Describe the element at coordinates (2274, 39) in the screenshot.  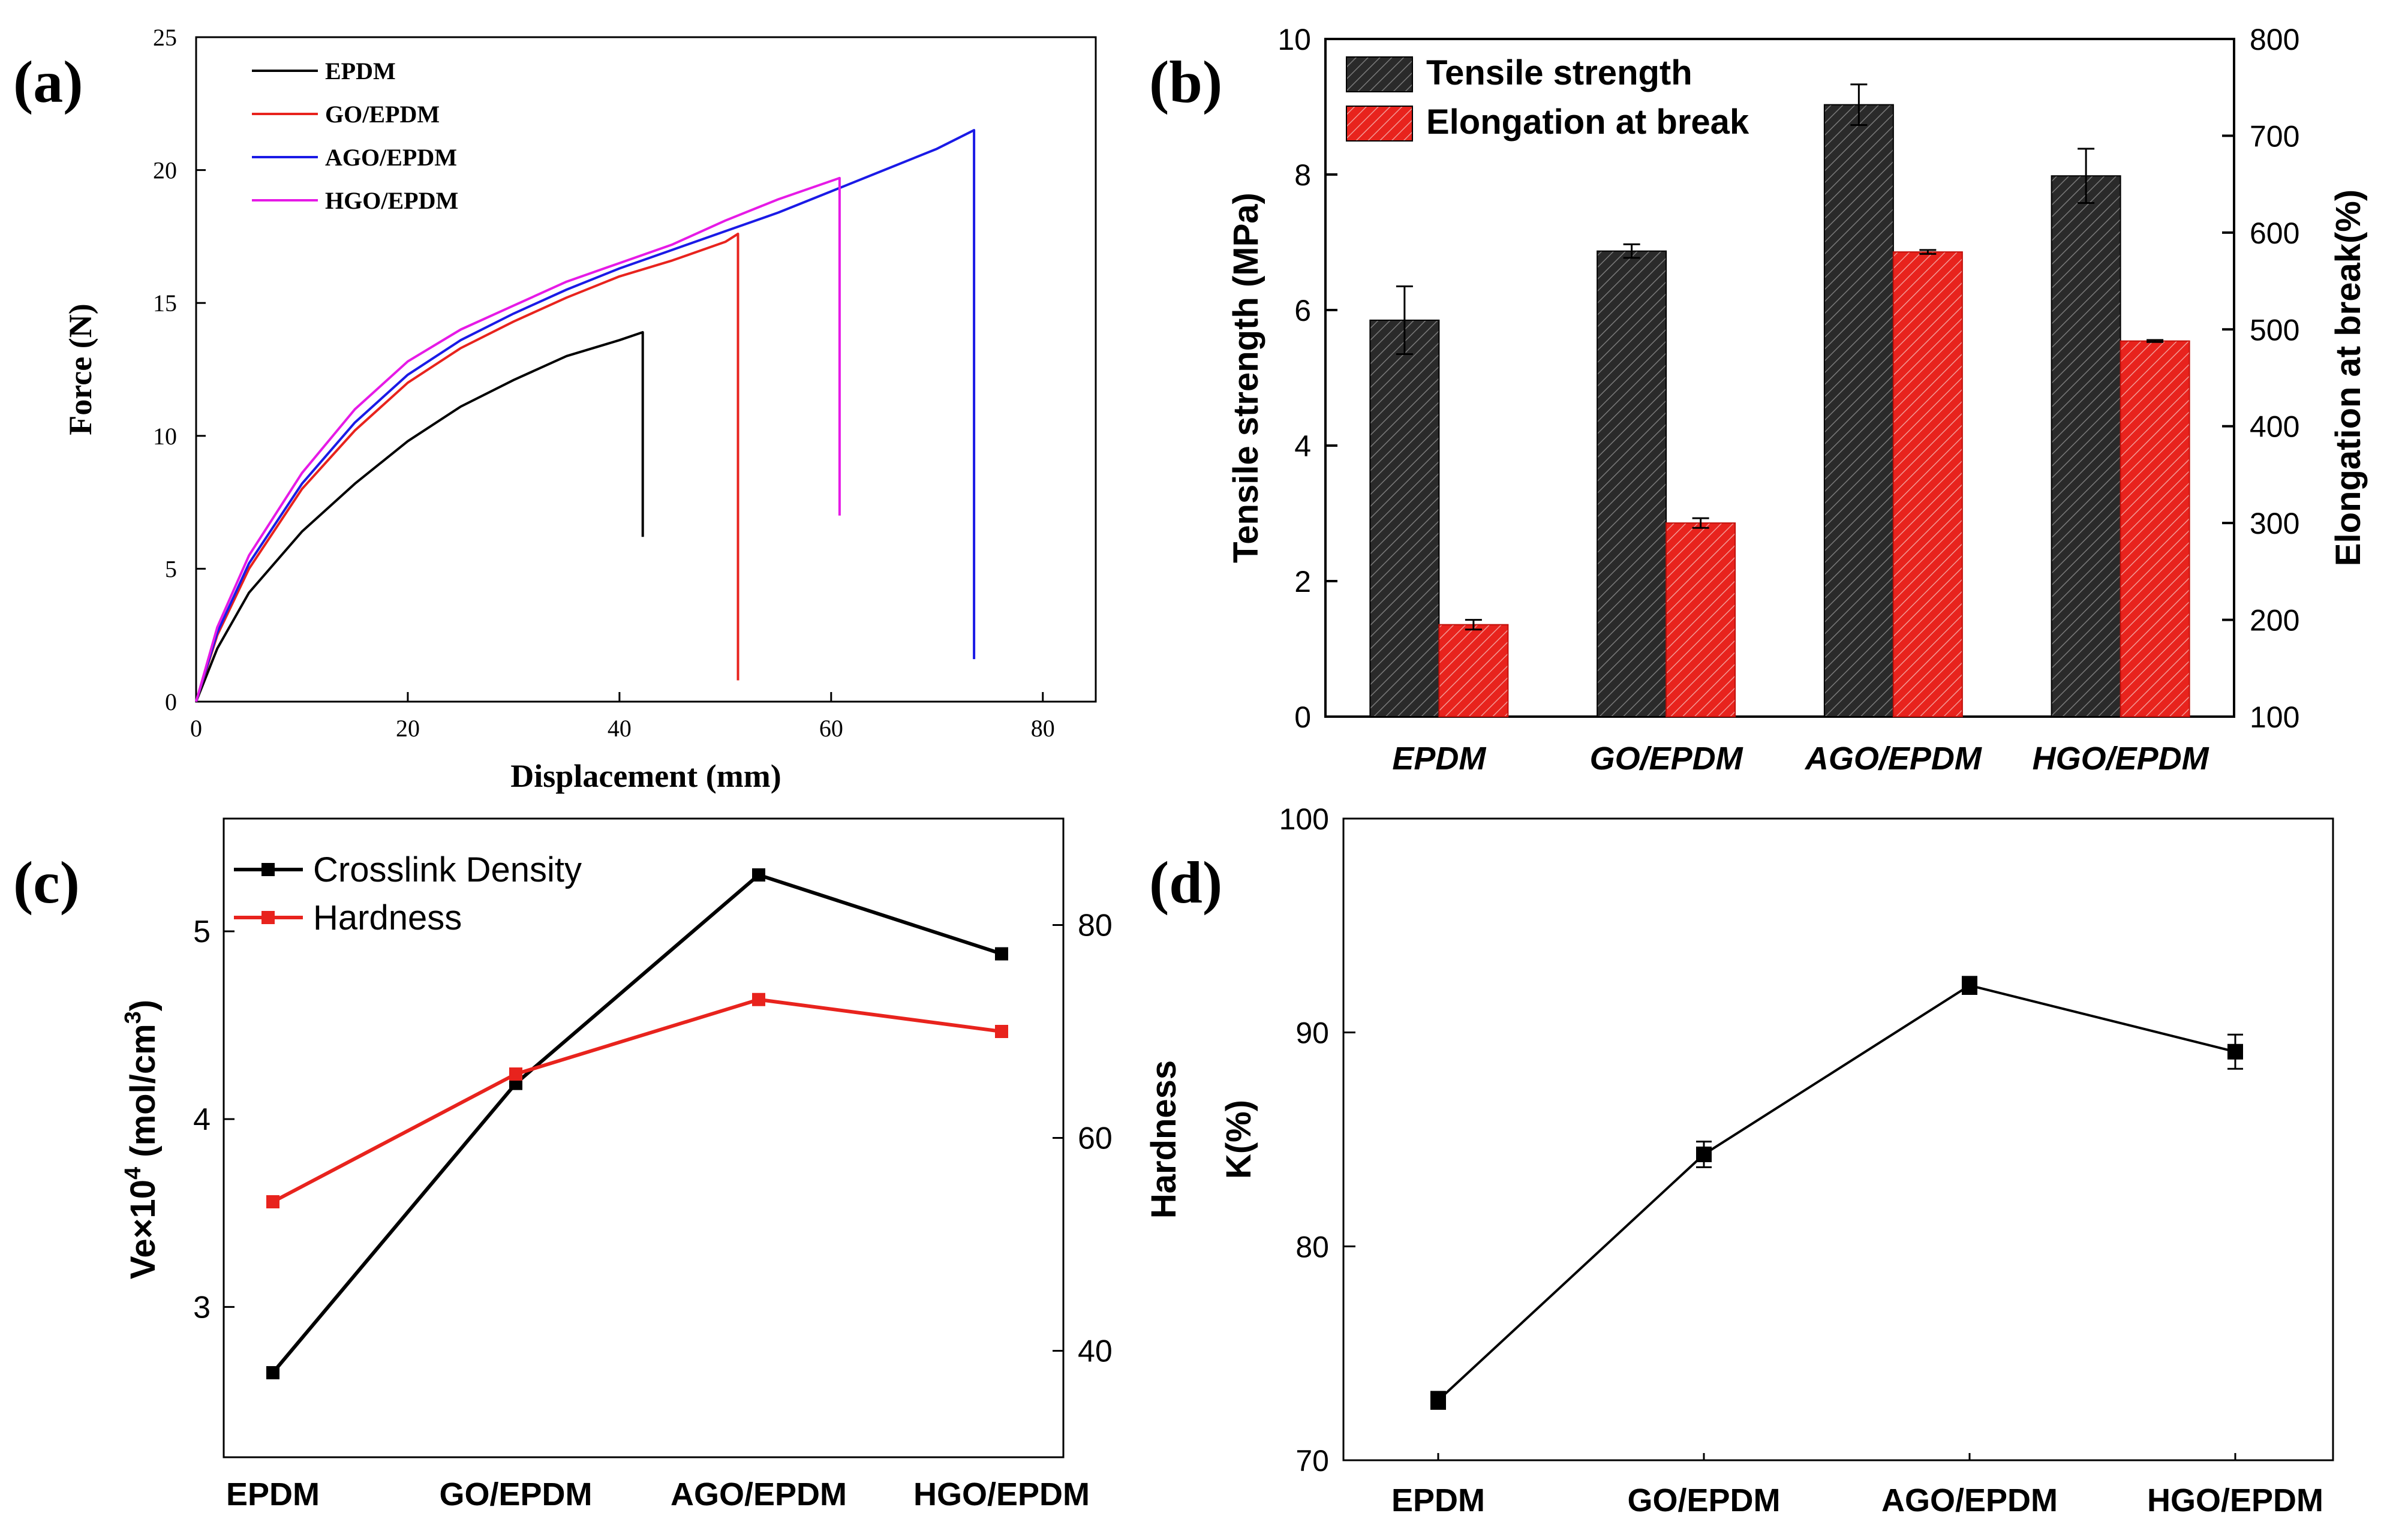
I see `y2-tick-label-b: 800` at that location.